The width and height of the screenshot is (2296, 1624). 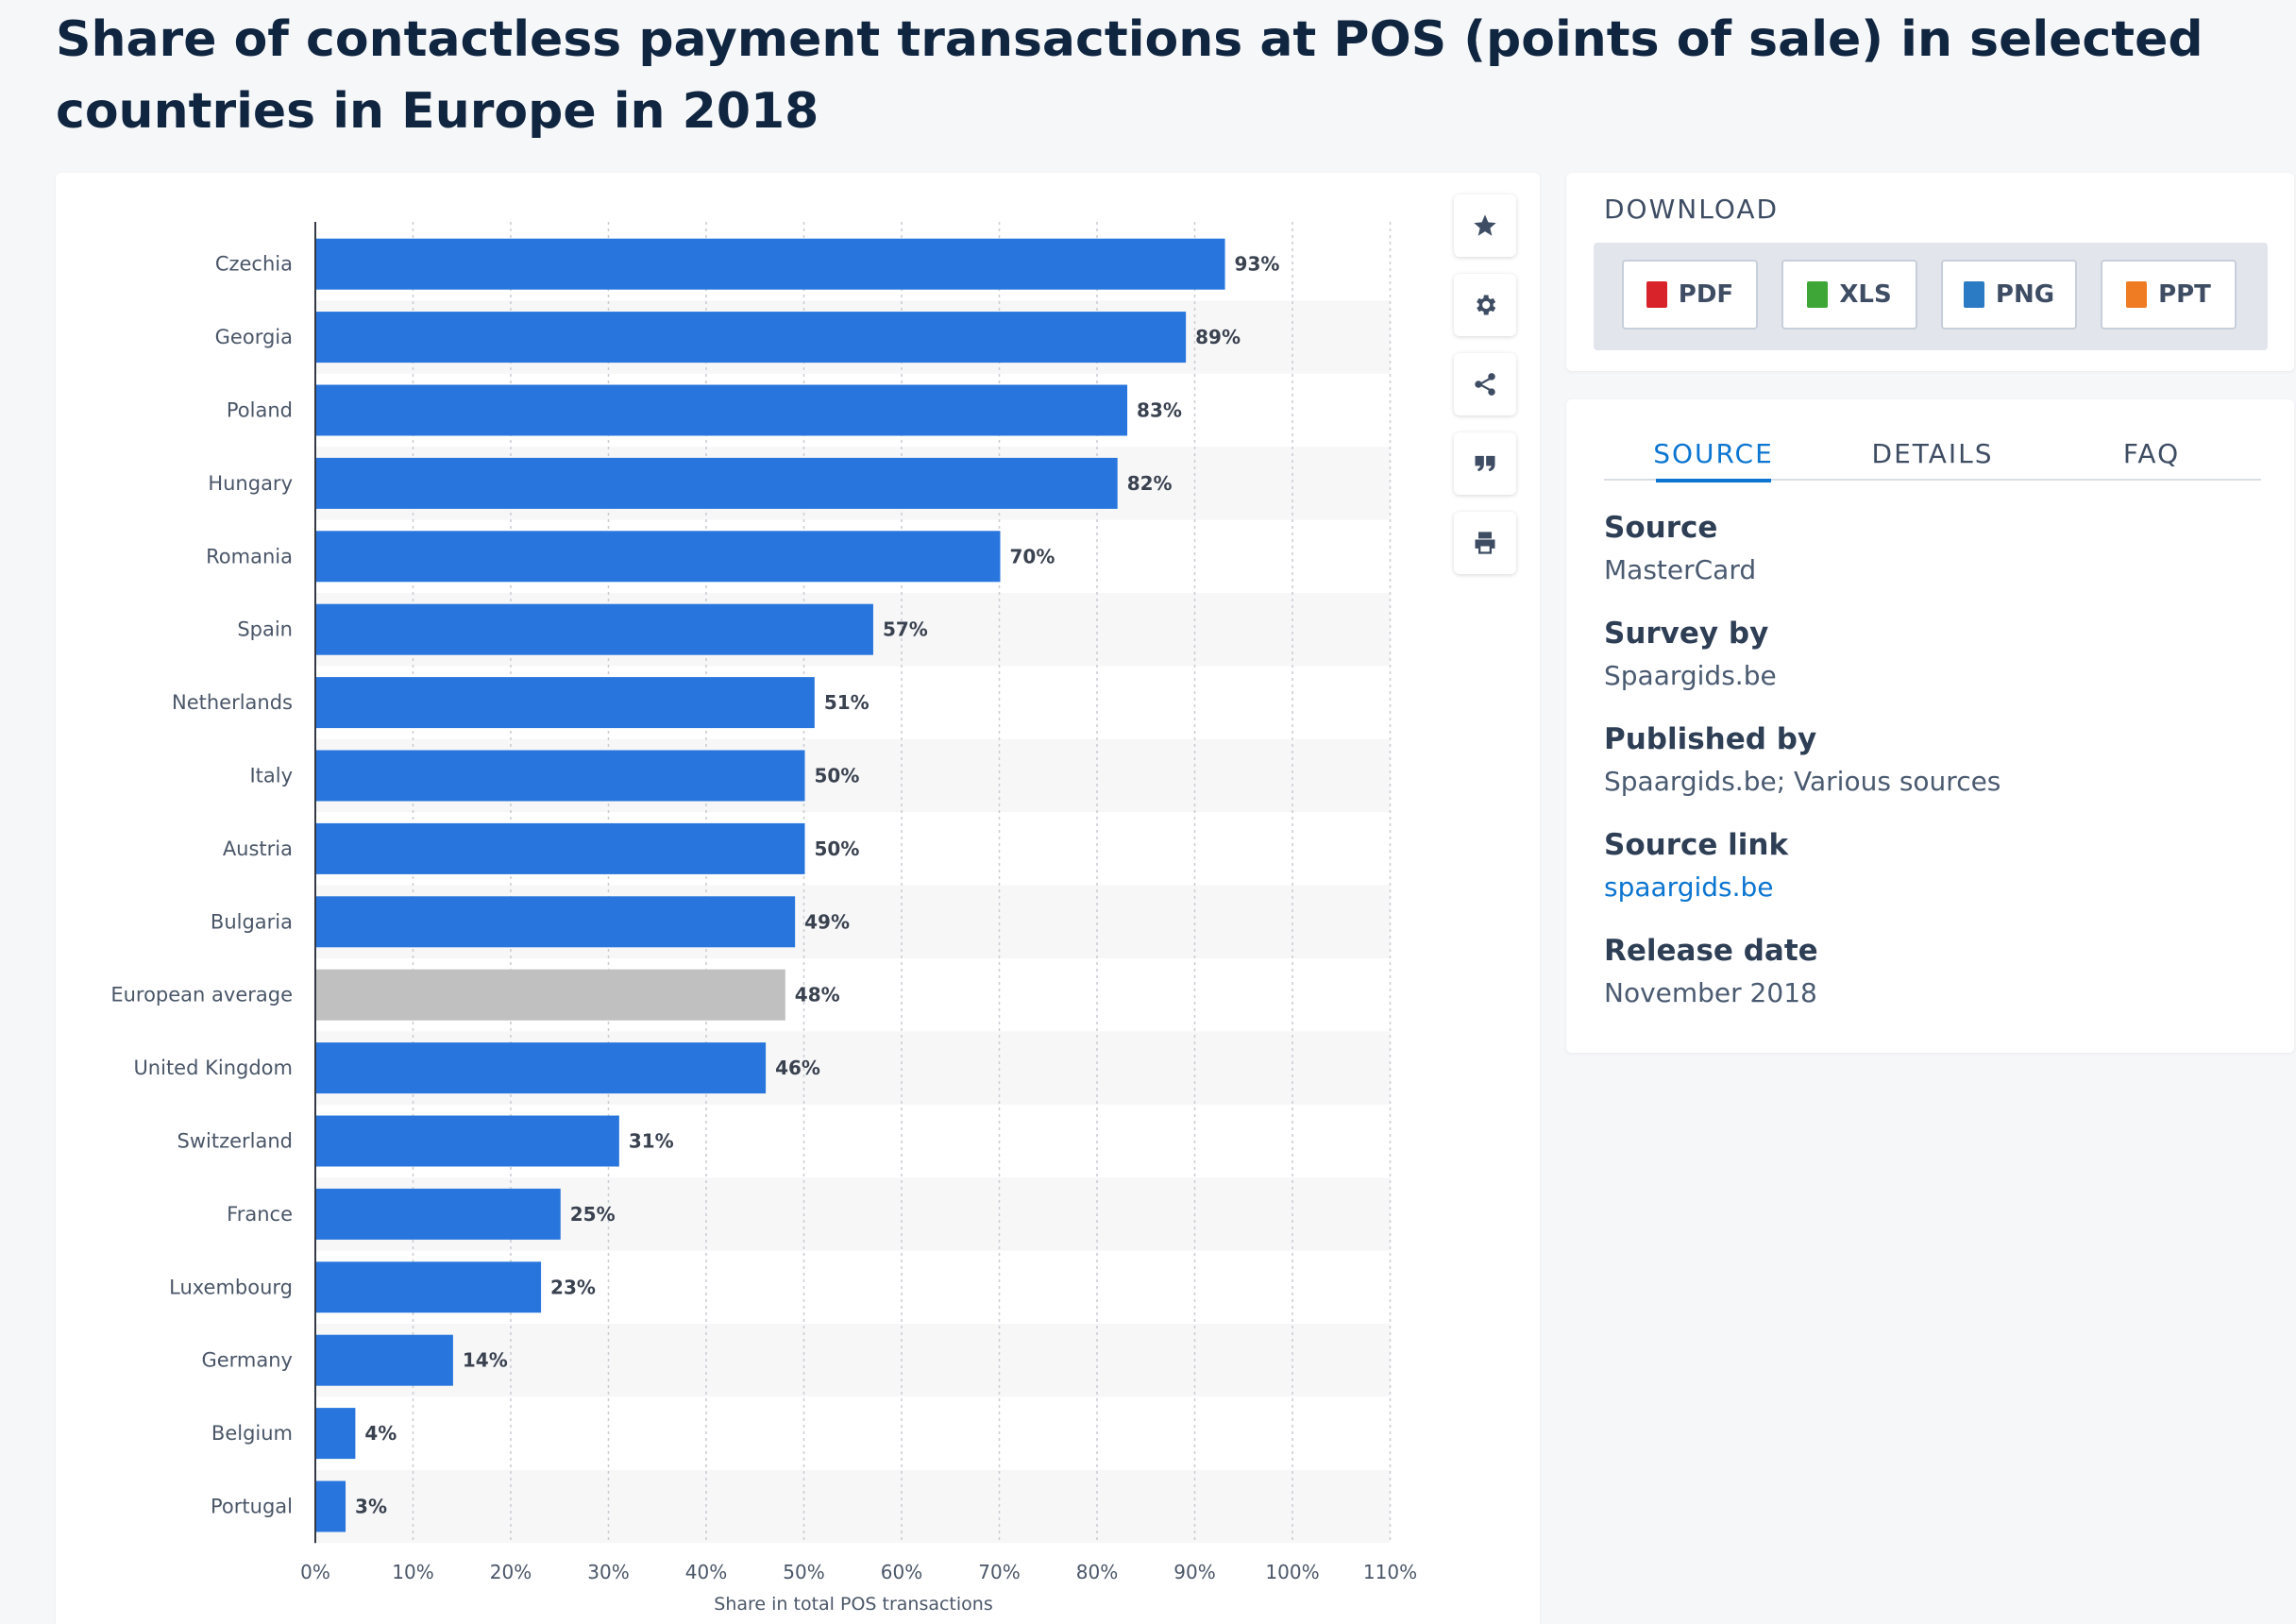 I want to click on category-label: Italy, so click(x=271, y=776).